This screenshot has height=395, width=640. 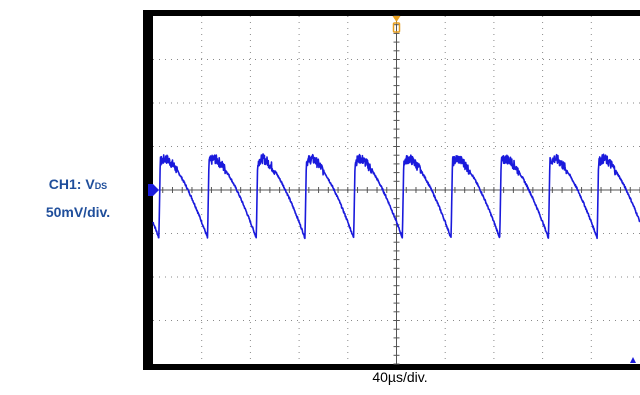 I want to click on ground-level-marker, so click(x=153, y=190).